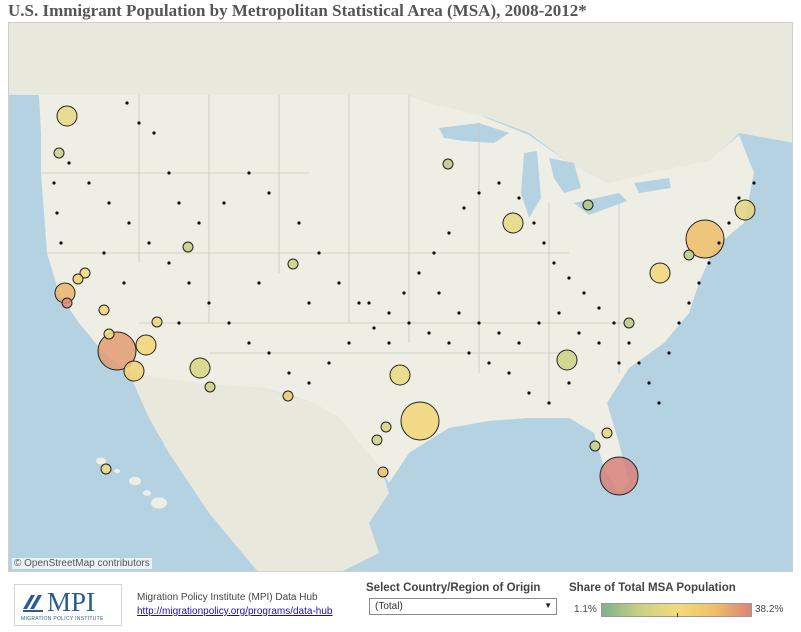 This screenshot has width=801, height=632. Describe the element at coordinates (463, 606) in the screenshot. I see `origin-select: (Total) ▼` at that location.